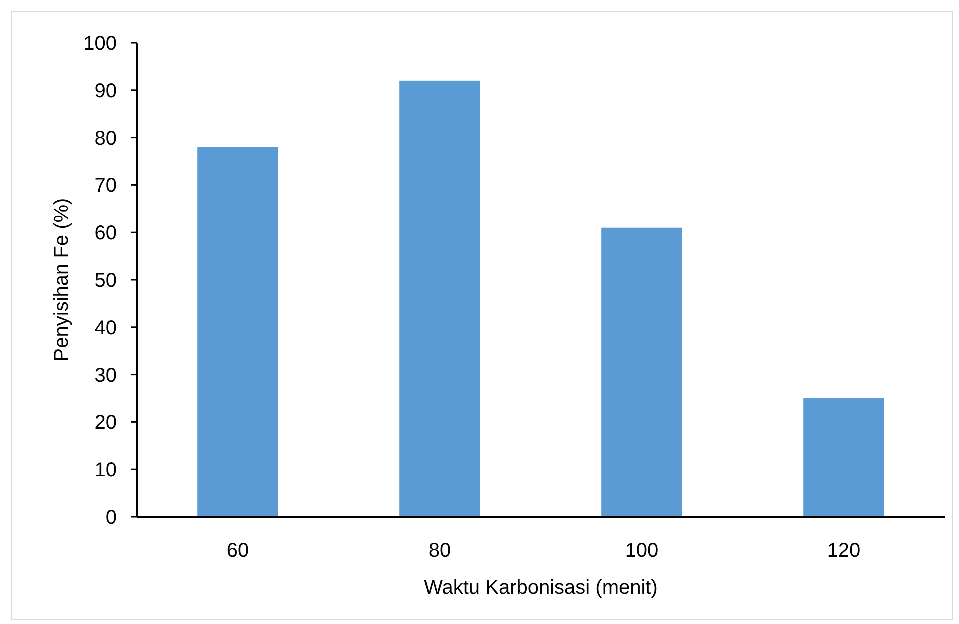 The width and height of the screenshot is (959, 624). What do you see at coordinates (105, 423) in the screenshot?
I see `y-tick-label: 20` at bounding box center [105, 423].